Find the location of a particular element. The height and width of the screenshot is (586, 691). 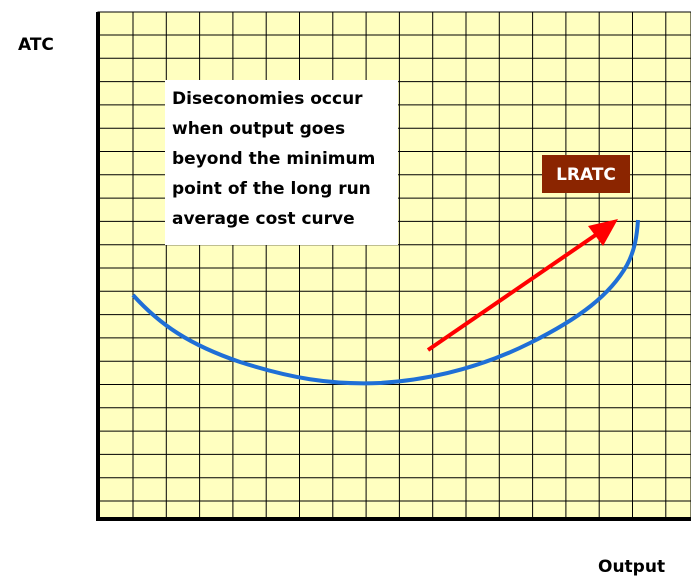

y-axis-label: ATC is located at coordinates (36, 45).